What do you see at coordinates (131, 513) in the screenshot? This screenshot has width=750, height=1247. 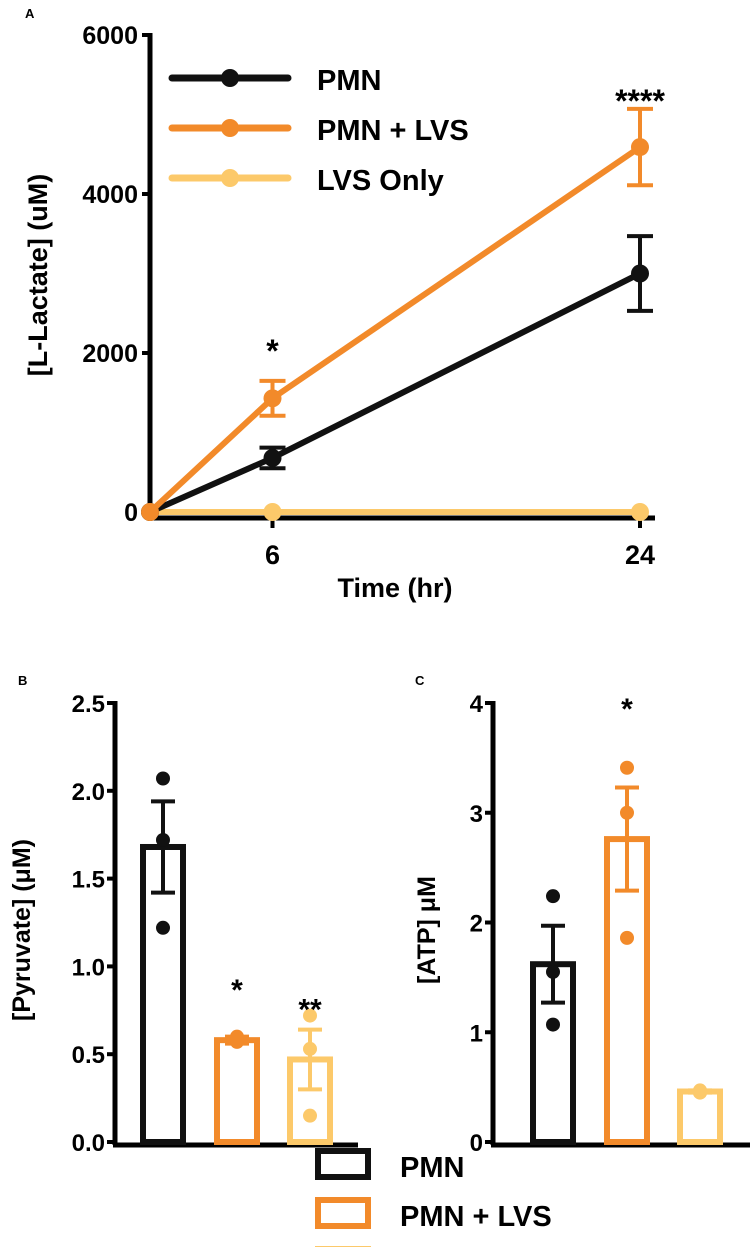 I see `y-tick-label-a: 0` at bounding box center [131, 513].